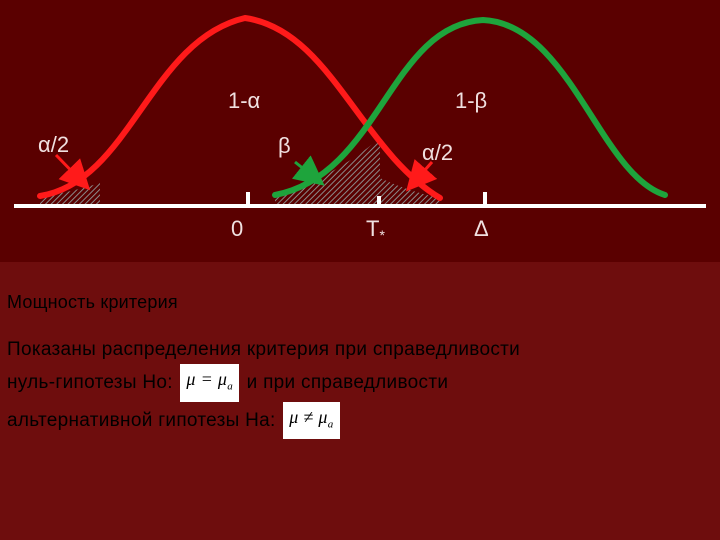  I want to click on caption: Мощность критерия, so click(92, 302).